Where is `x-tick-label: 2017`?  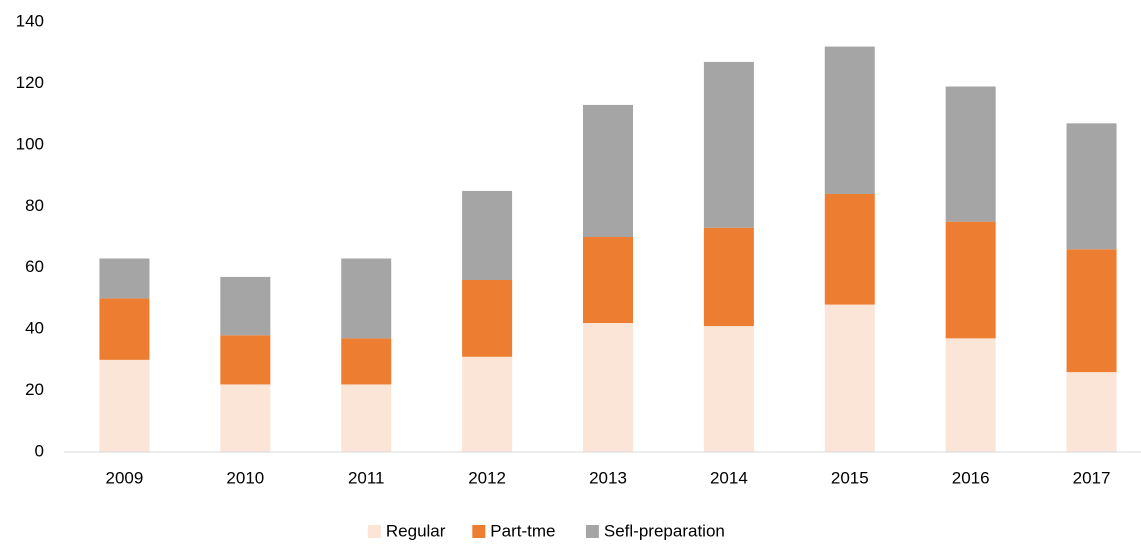
x-tick-label: 2017 is located at coordinates (1092, 477).